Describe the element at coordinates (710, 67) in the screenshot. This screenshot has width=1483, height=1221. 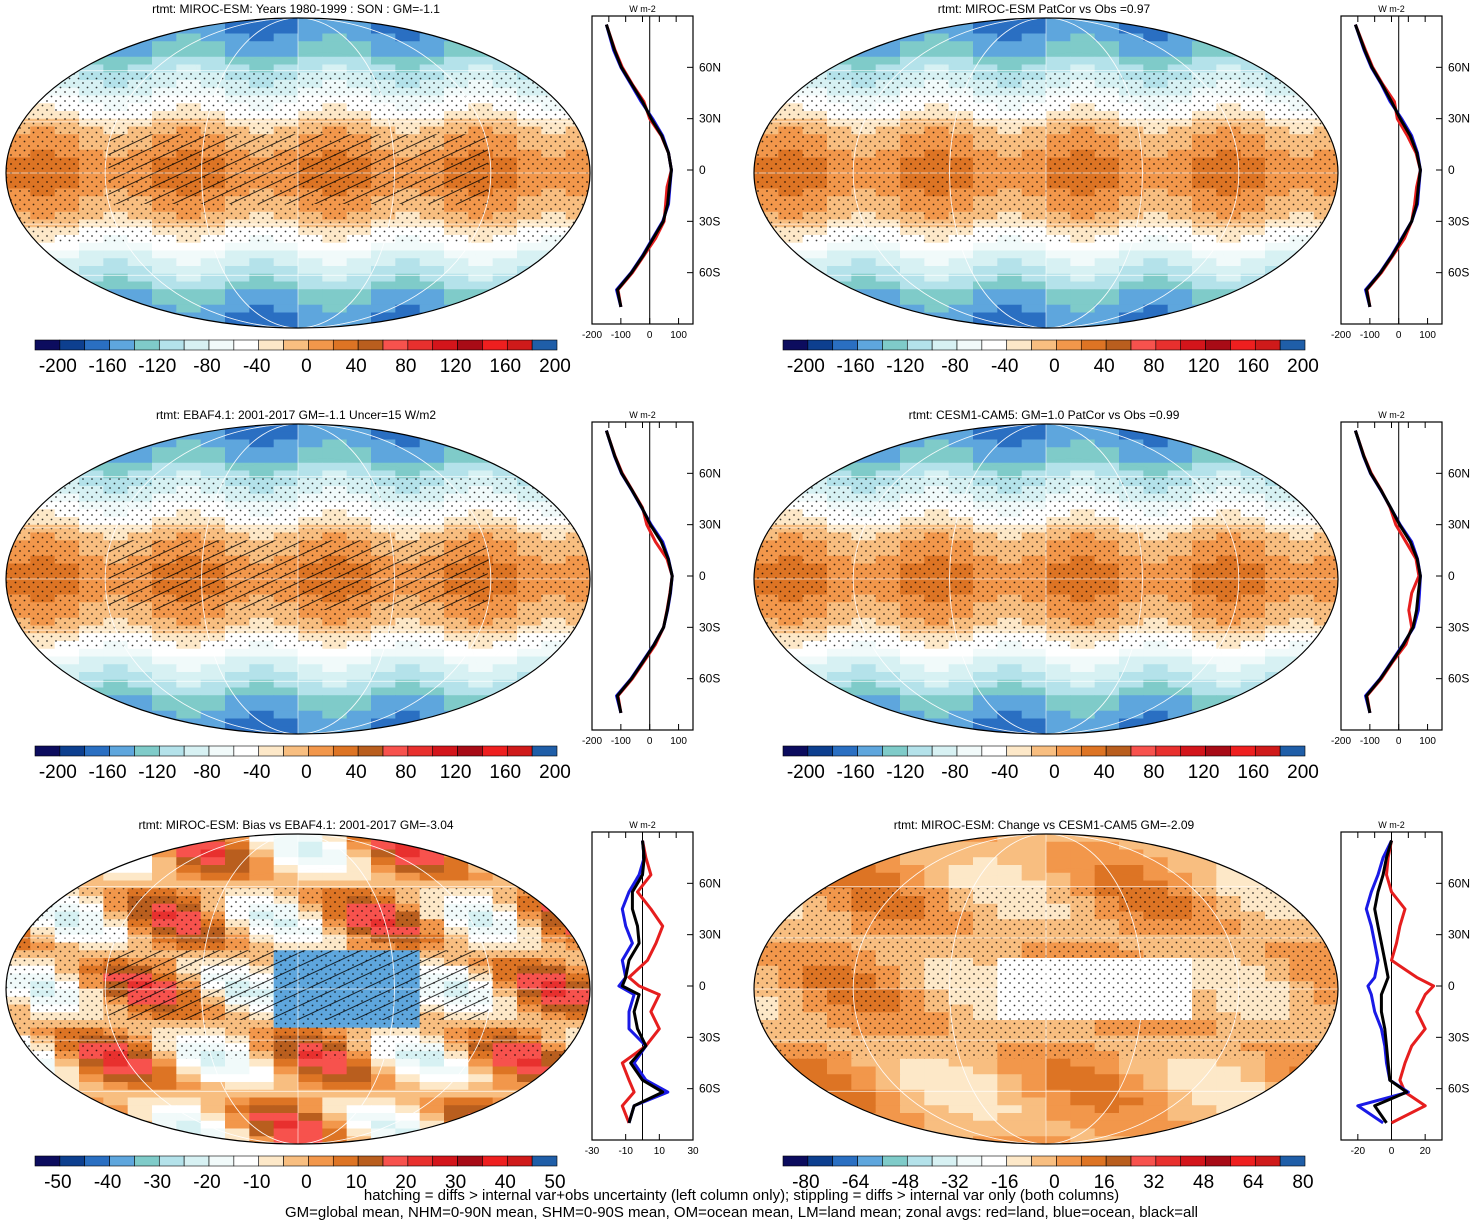
I see `lat-label: 60N` at that location.